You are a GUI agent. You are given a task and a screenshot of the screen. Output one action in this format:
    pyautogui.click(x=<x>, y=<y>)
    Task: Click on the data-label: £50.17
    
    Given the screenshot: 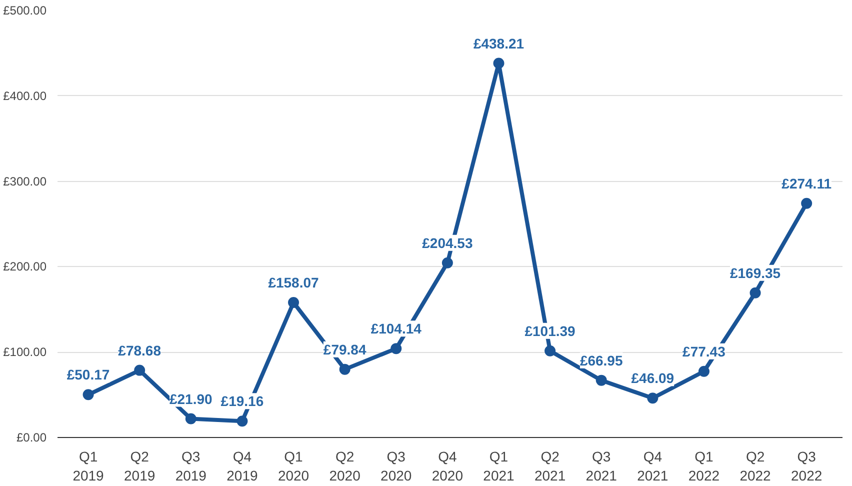 What is the action you would take?
    pyautogui.click(x=88, y=374)
    